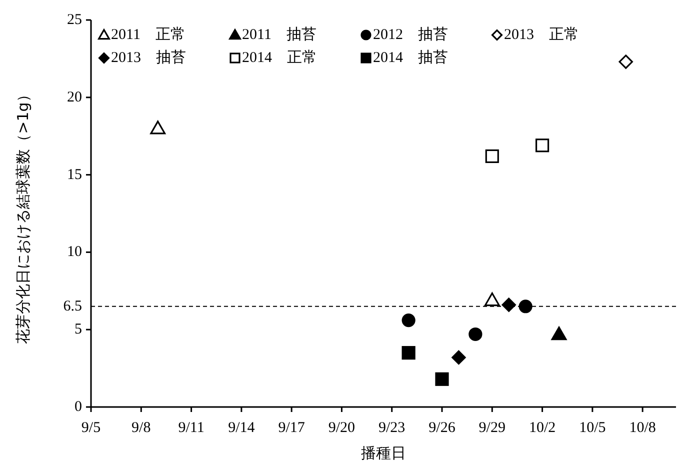 This screenshot has height=467, width=687. I want to click on x-tick-label: 9/20, so click(342, 428).